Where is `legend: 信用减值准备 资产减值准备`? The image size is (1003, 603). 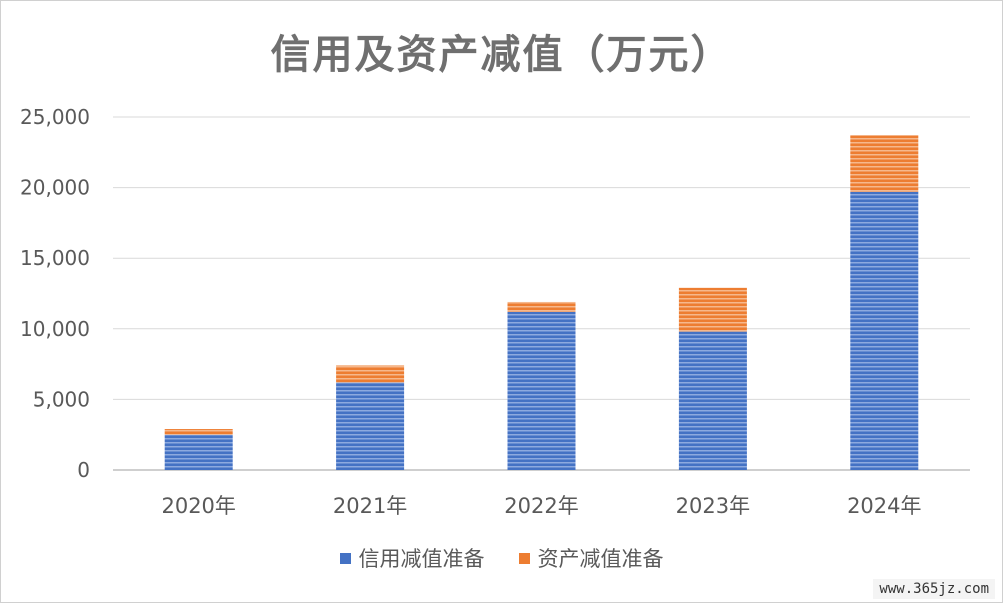 legend: 信用减值准备 资产减值准备 is located at coordinates (501, 558).